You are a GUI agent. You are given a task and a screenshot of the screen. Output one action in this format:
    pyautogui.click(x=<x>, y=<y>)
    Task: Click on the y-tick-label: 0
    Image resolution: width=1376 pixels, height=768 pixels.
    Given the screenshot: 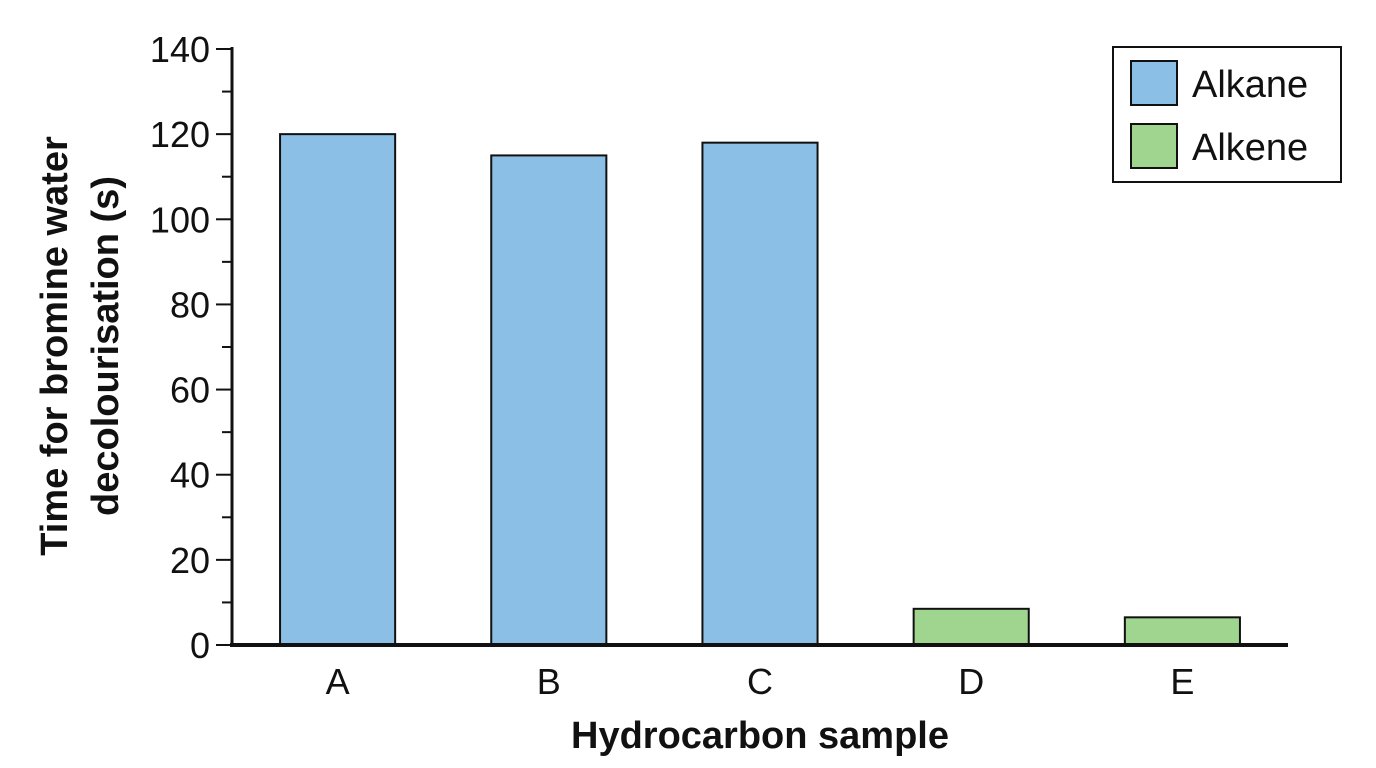 What is the action you would take?
    pyautogui.click(x=200, y=645)
    